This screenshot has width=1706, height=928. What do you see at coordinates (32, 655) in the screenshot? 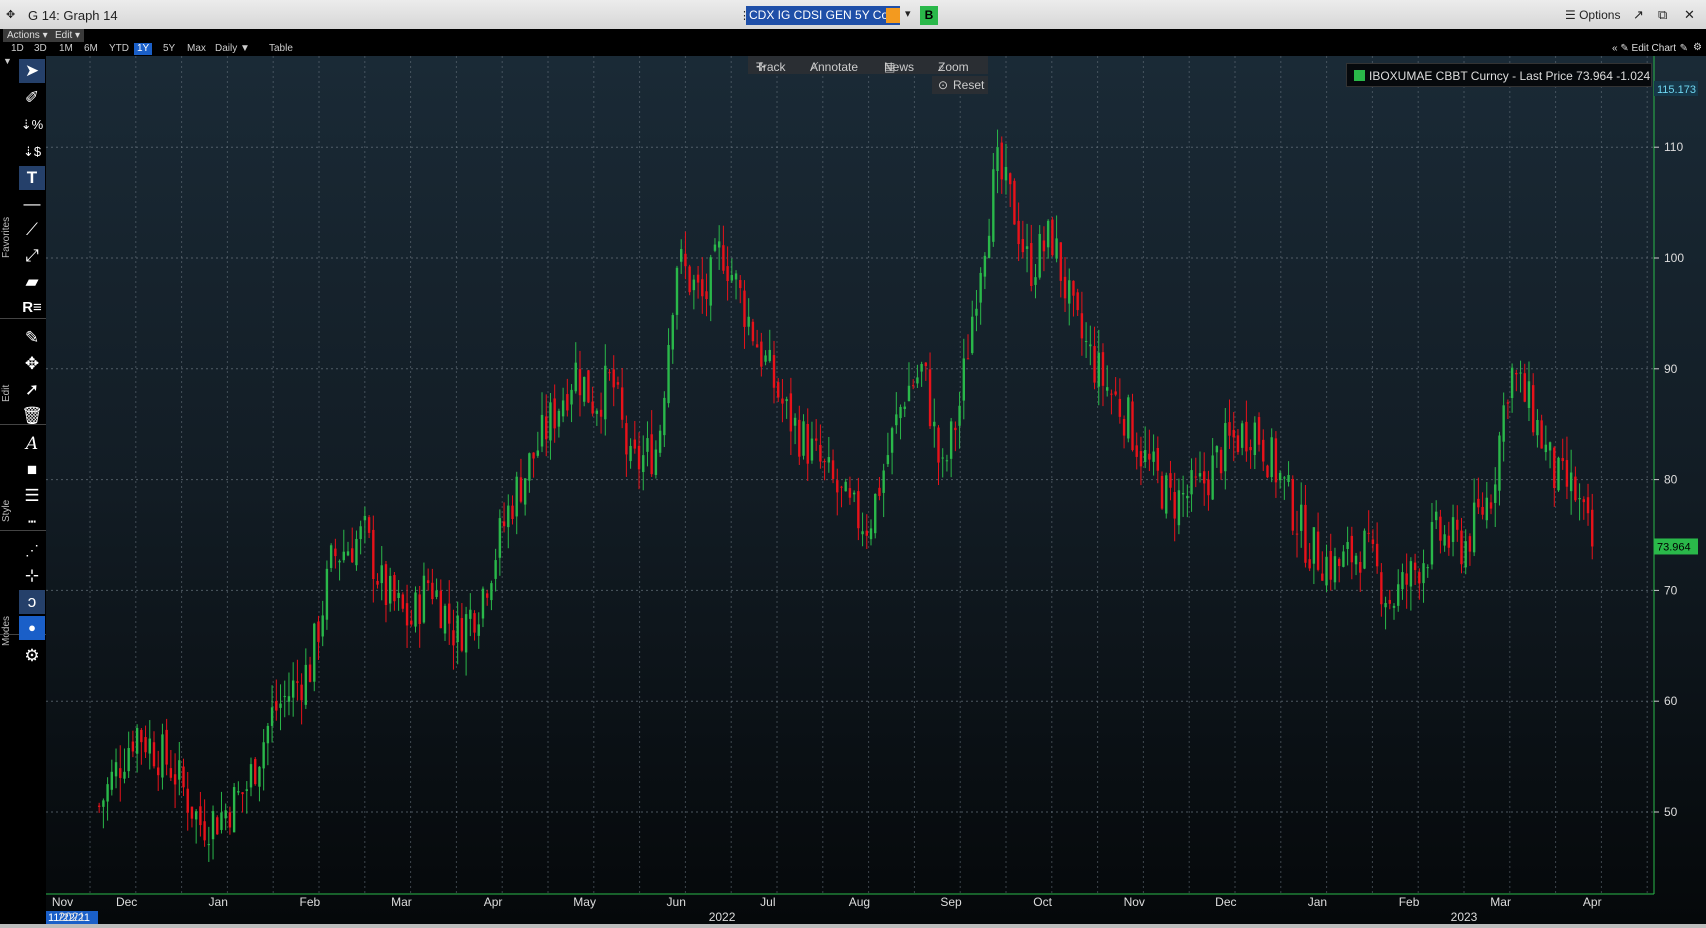
I see `gear-icon: ⚙` at bounding box center [32, 655].